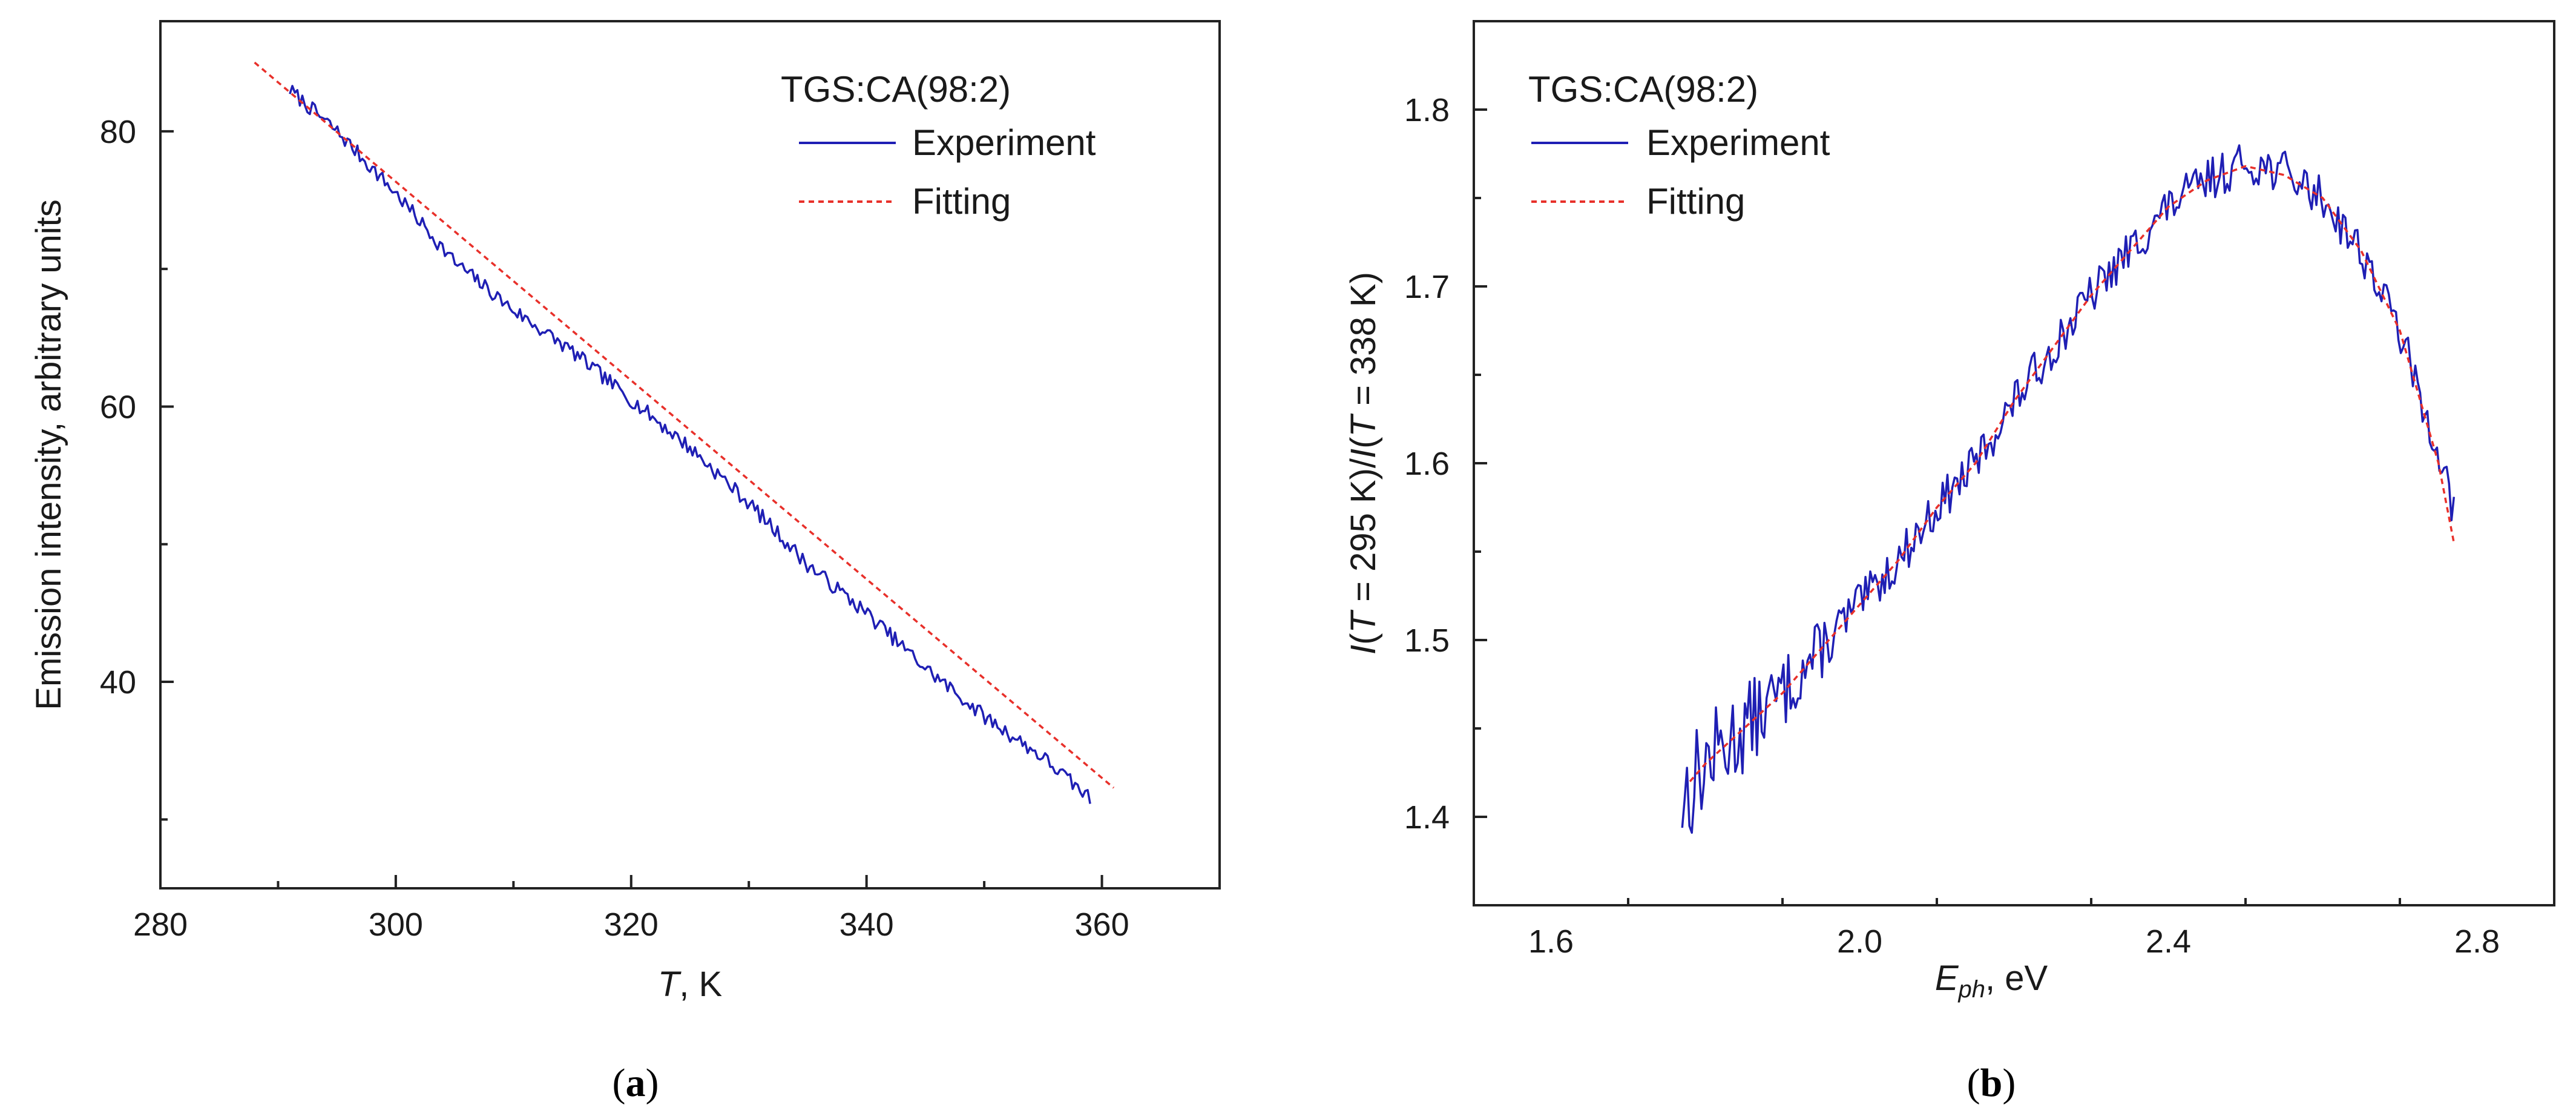 This screenshot has width=2576, height=1119. Describe the element at coordinates (1004, 142) in the screenshot. I see `panel-a-legend-experiment-label: Experiment` at that location.